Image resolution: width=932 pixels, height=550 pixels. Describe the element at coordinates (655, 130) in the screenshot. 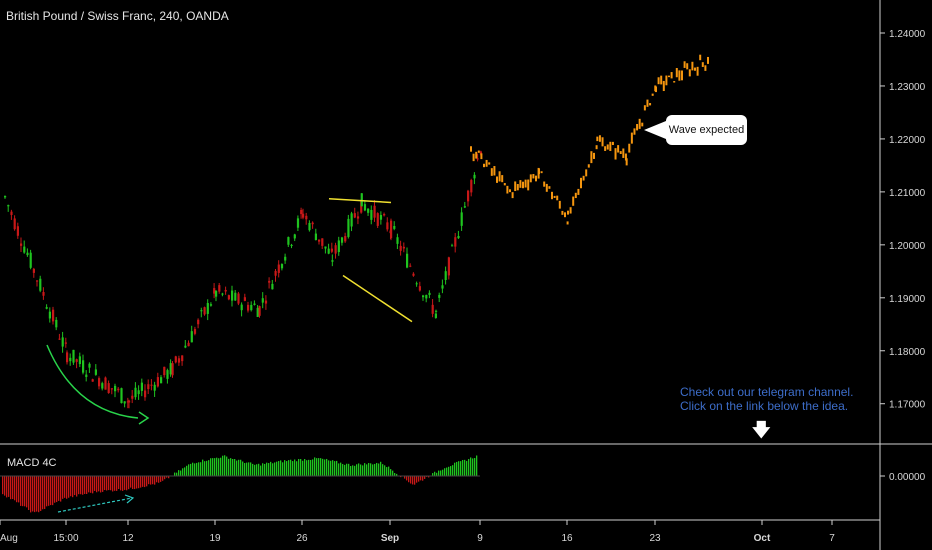

I see `callout-pointer` at that location.